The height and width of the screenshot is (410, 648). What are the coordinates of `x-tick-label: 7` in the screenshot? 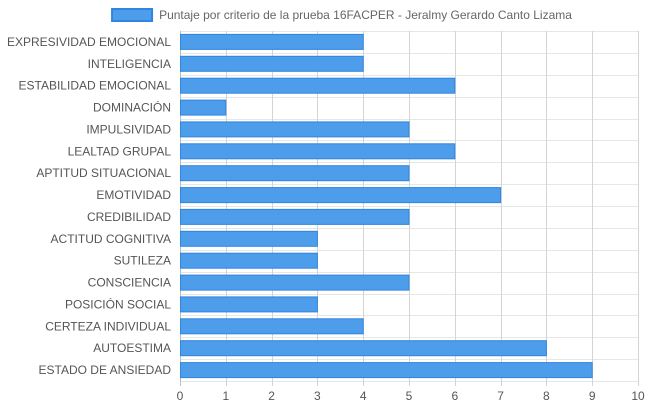 It's located at (500, 396).